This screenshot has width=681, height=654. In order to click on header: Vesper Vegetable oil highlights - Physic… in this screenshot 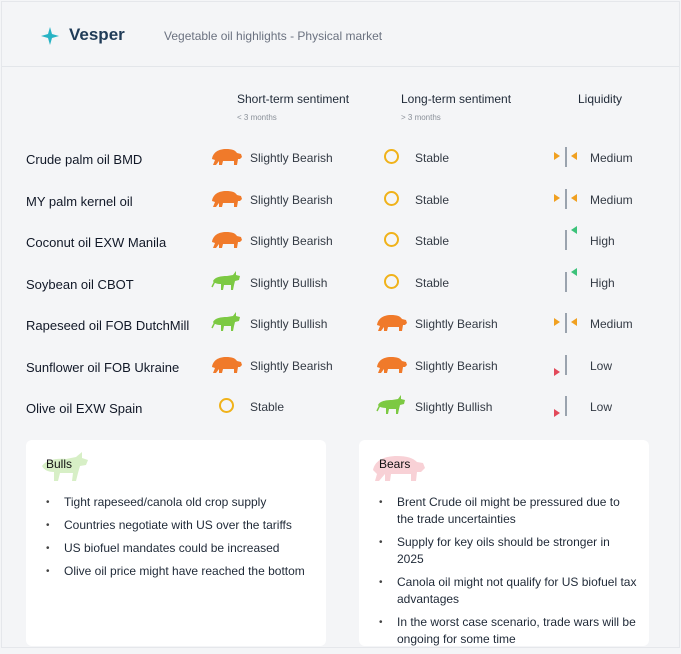, I will do `click(340, 34)`.